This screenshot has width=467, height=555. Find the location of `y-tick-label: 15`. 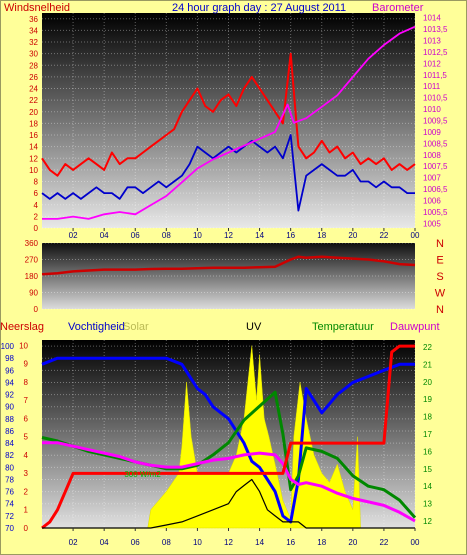

y-tick-label: 15 is located at coordinates (427, 469).